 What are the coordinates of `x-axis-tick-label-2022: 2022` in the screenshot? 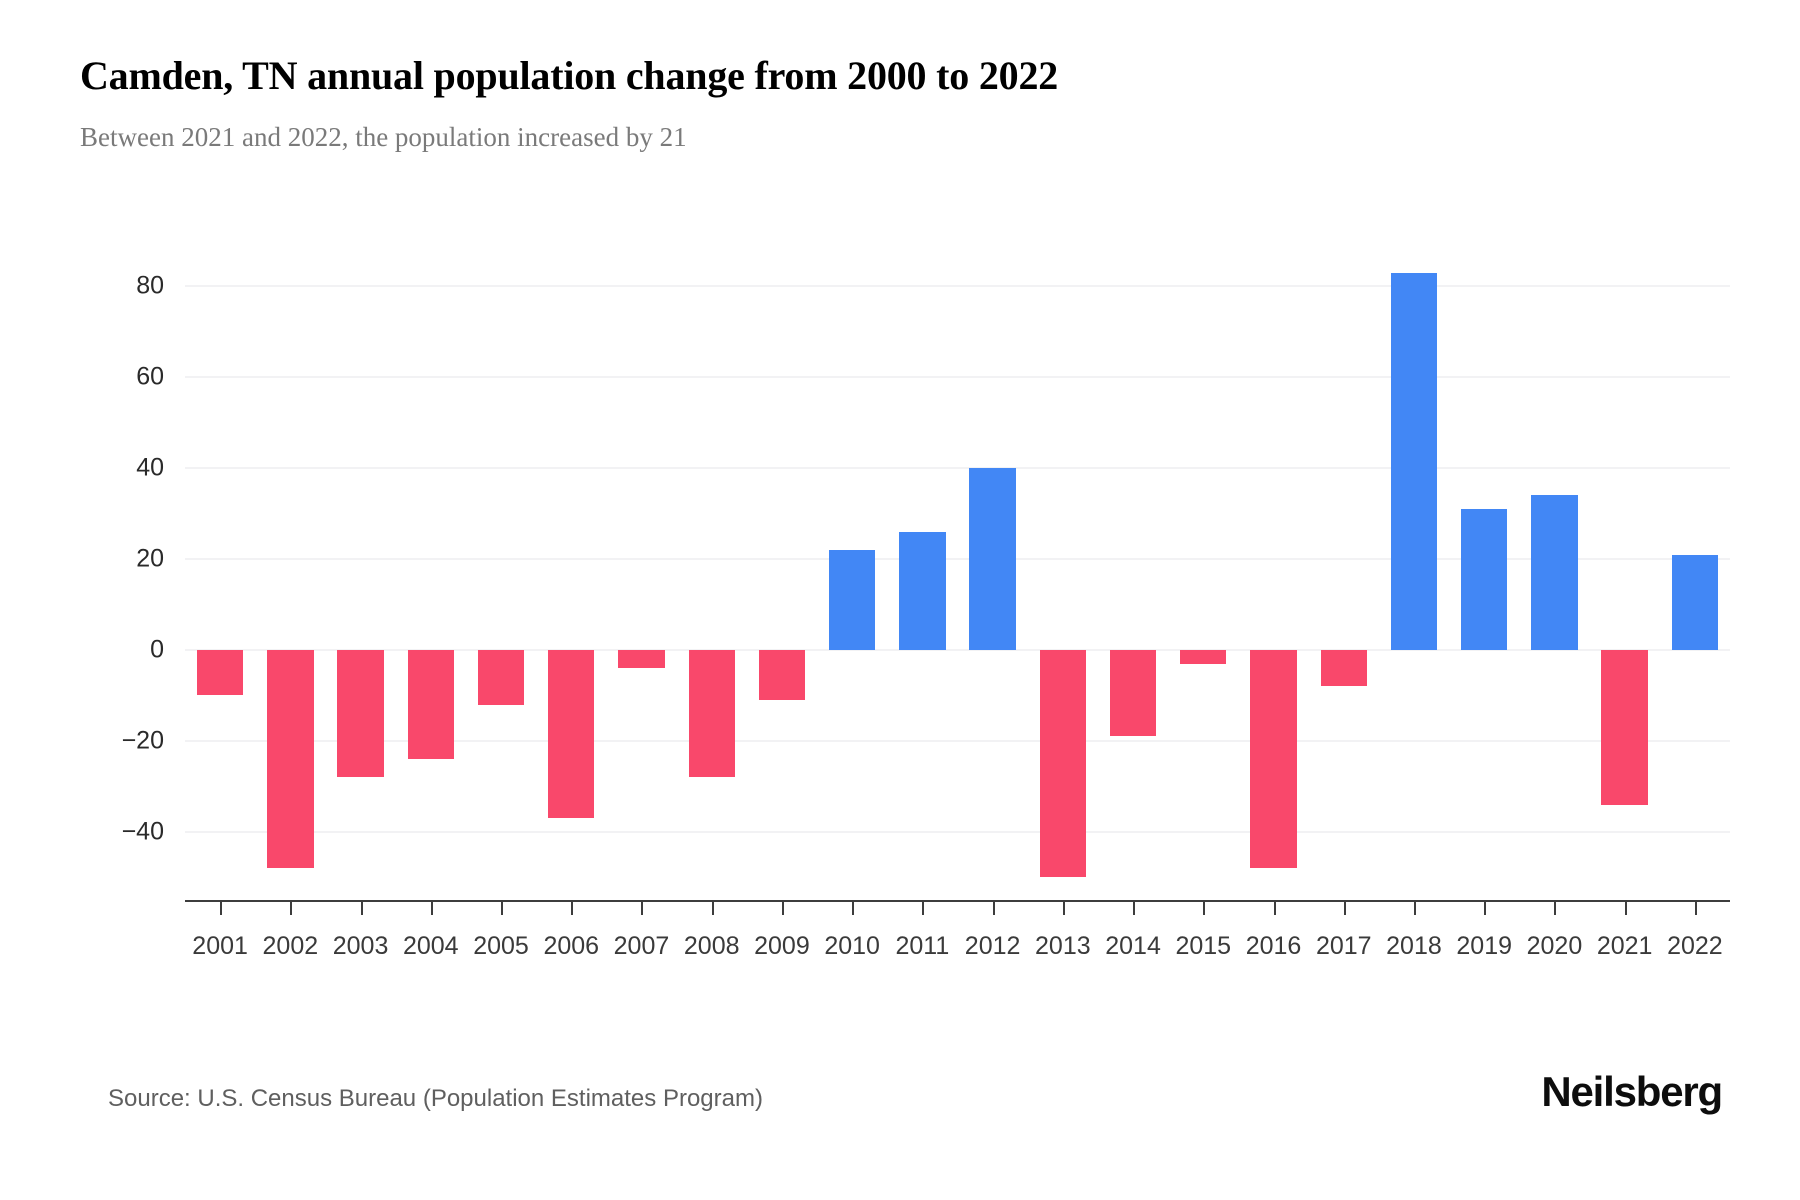 It's located at (1695, 946).